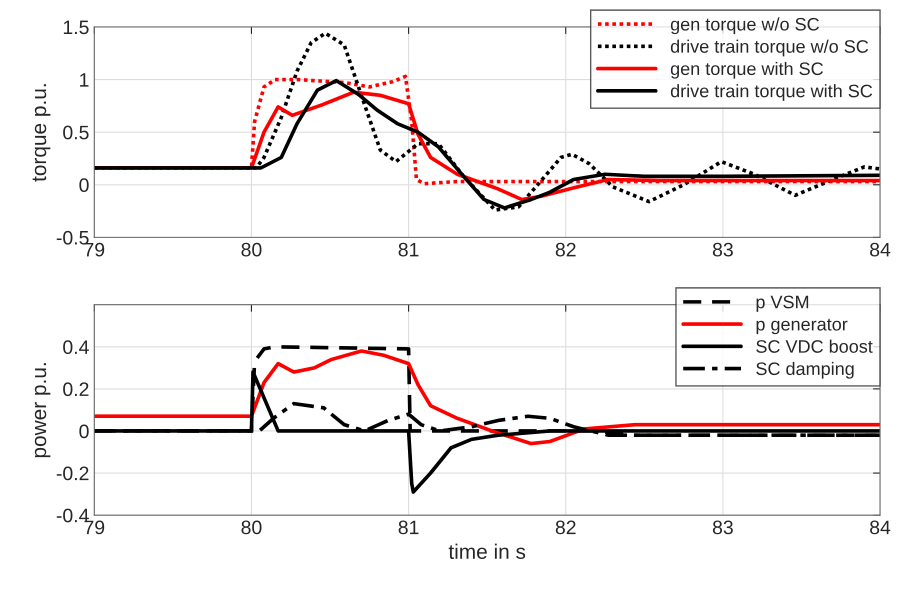  Describe the element at coordinates (41, 133) in the screenshot. I see `y-axis-title: torque p.u.` at that location.